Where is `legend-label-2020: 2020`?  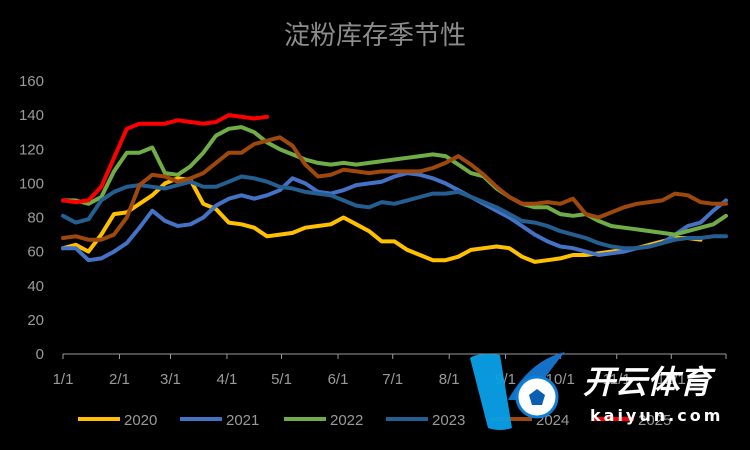
legend-label-2020: 2020 is located at coordinates (140, 420).